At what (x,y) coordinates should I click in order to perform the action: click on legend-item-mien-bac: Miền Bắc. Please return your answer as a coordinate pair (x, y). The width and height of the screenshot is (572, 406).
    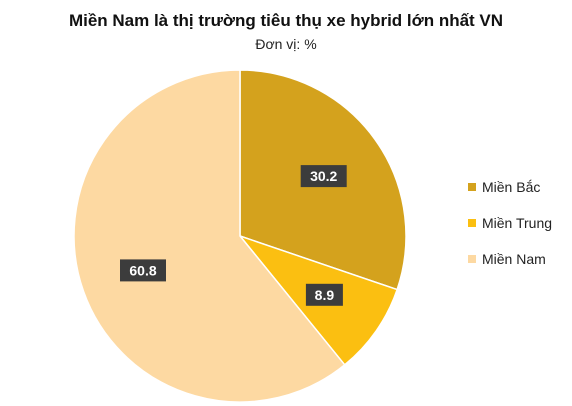
    Looking at the image, I should click on (510, 186).